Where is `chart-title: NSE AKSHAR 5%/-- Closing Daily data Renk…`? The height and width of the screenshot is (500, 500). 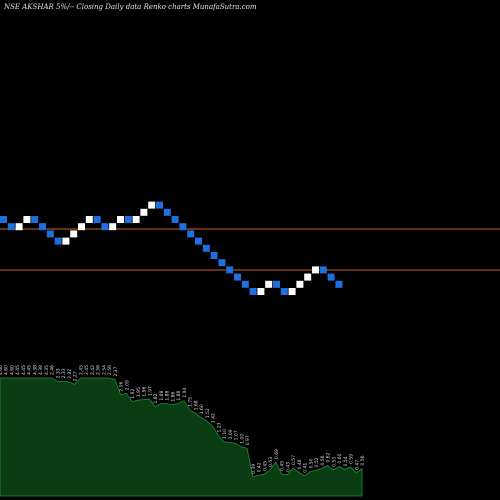 chart-title: NSE AKSHAR 5%/-- Closing Daily data Renk… is located at coordinates (130, 7).